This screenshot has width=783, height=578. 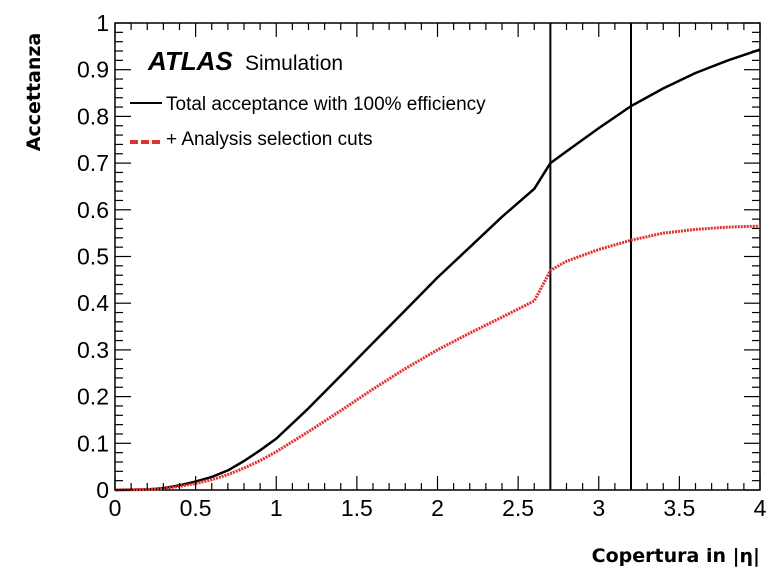 What do you see at coordinates (196, 508) in the screenshot?
I see `x-tick-label: 0.5` at bounding box center [196, 508].